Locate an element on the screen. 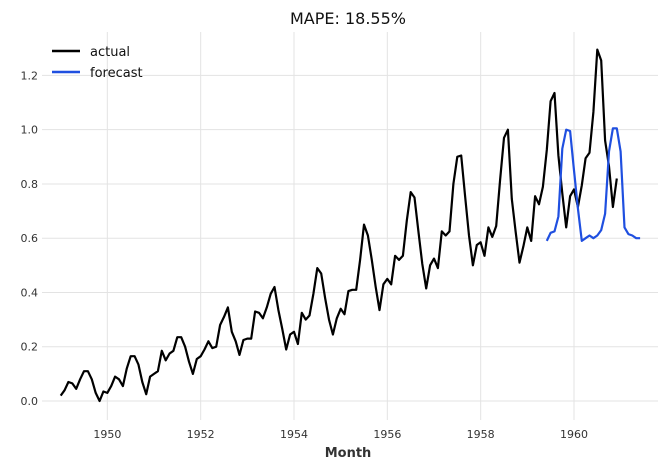 This screenshot has width=668, height=469. y-tick-label: 0.8 is located at coordinates (30, 184).